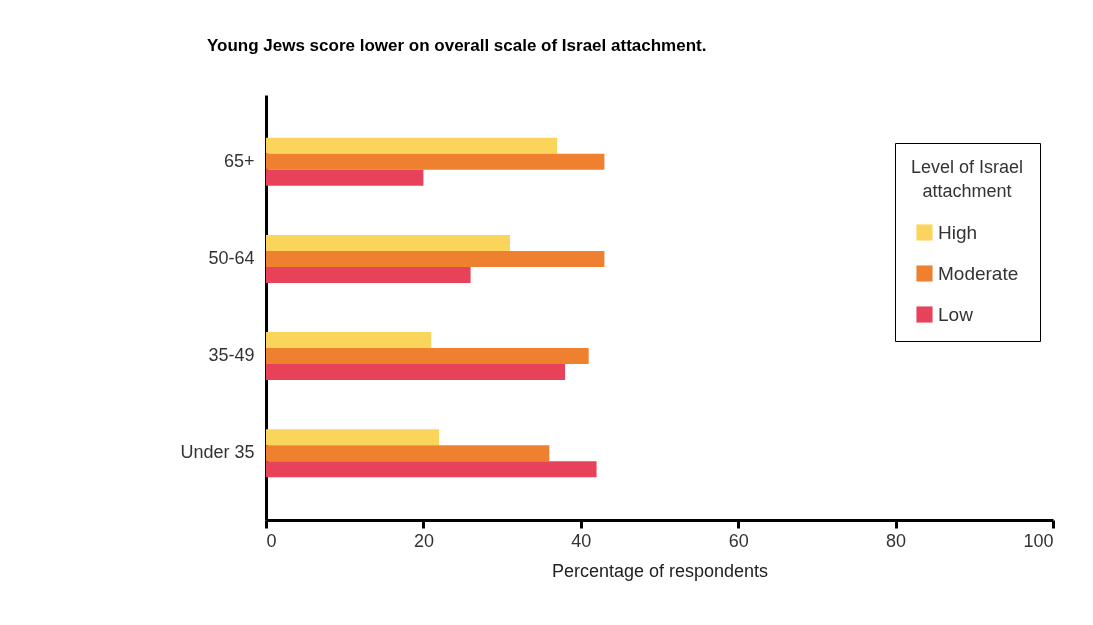 The image size is (1093, 625). Describe the element at coordinates (978, 273) in the screenshot. I see `legend-label: Moderate` at that location.